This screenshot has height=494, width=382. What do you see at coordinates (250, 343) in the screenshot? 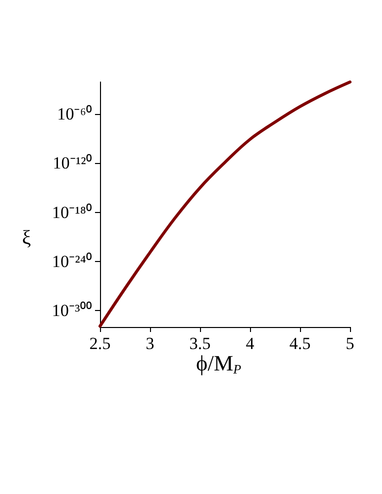
I see `x-tick-label: 4` at bounding box center [250, 343].